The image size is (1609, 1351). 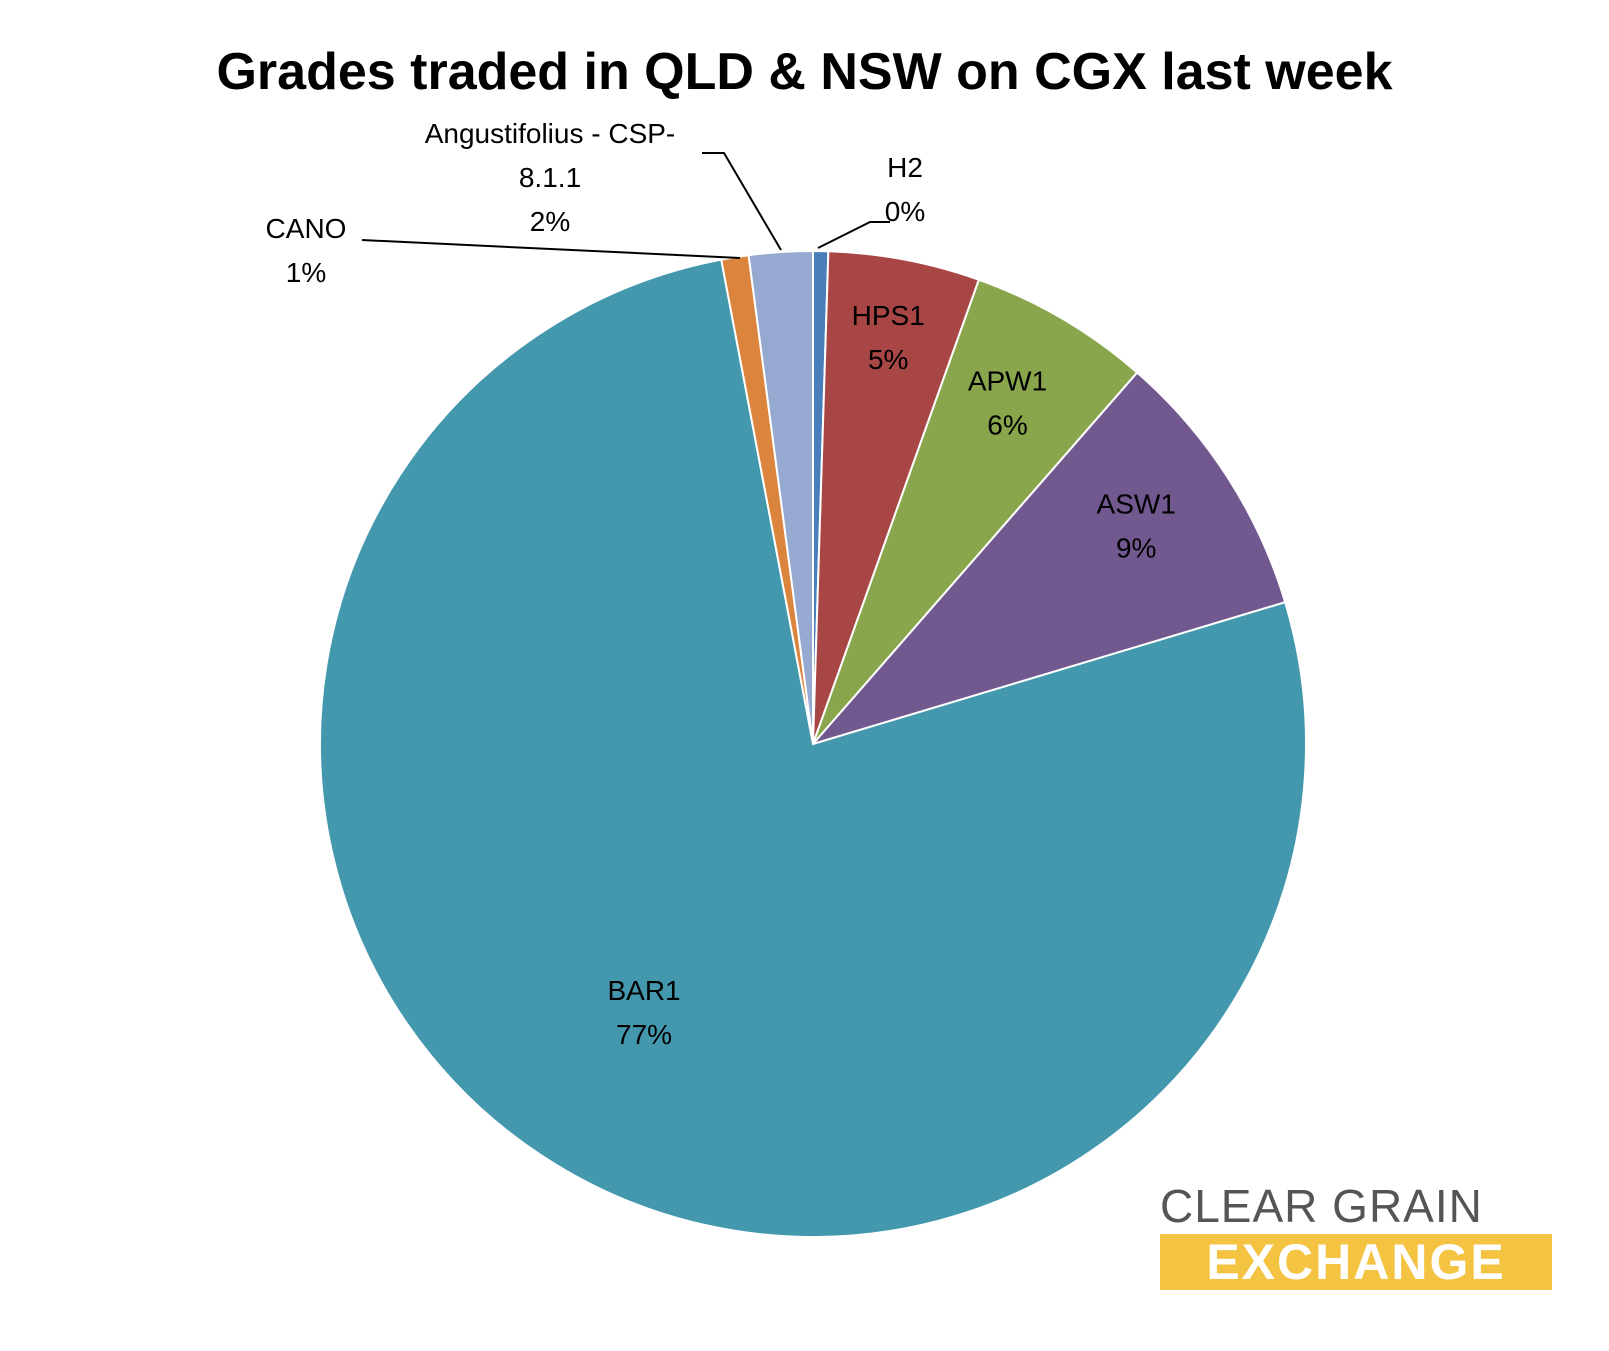 I want to click on slice-label: BAR1 77%, so click(x=643, y=1012).